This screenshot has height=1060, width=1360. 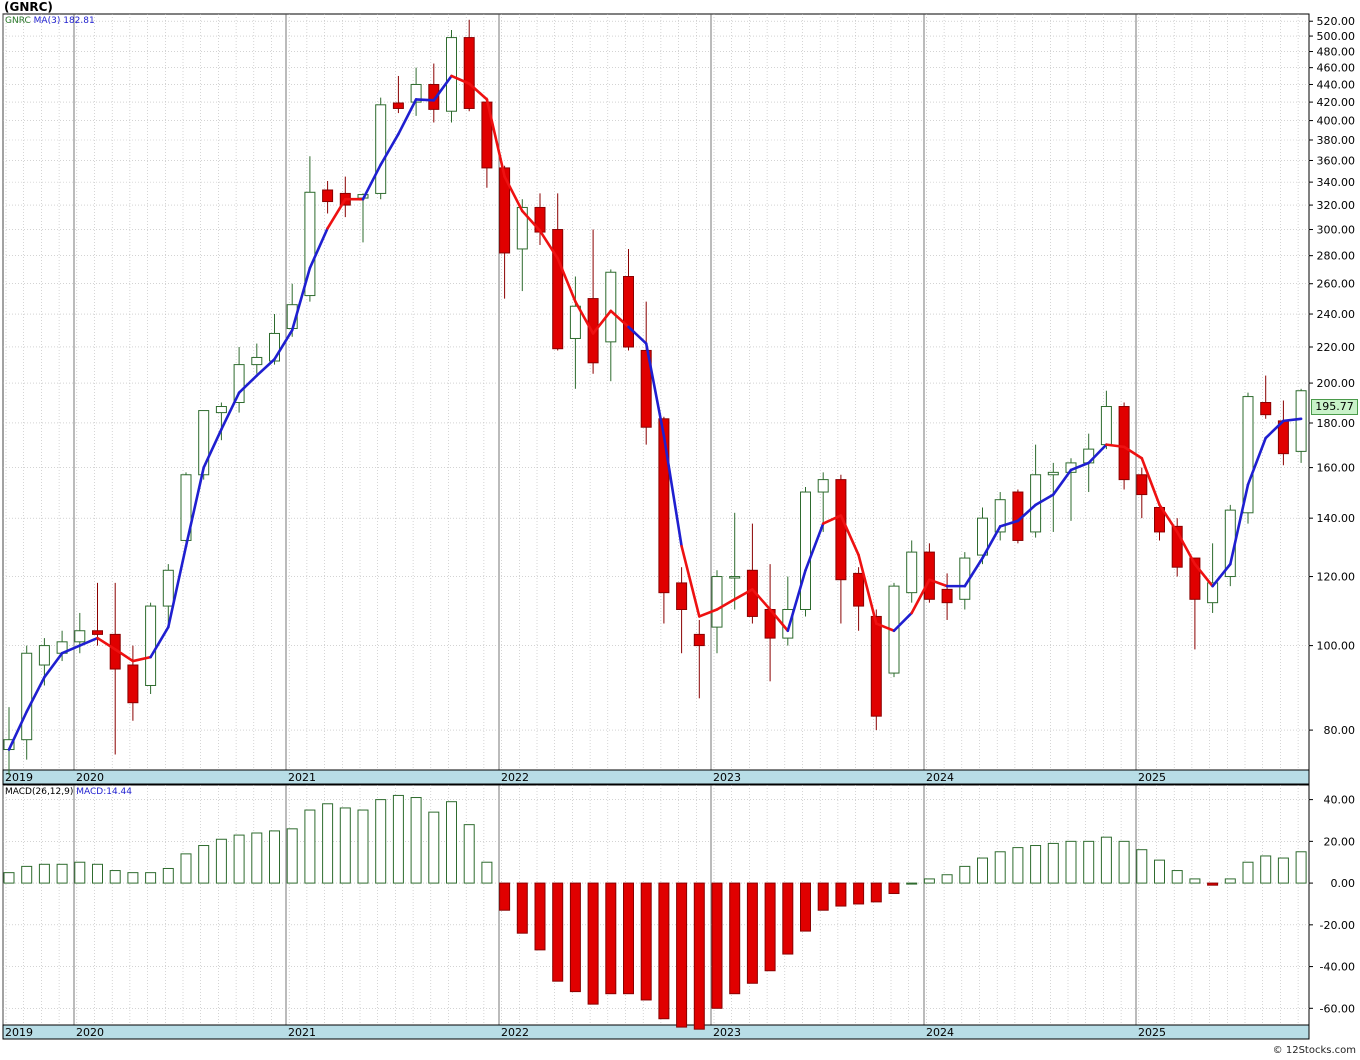 I want to click on y-tick-label: 260.00, so click(x=1336, y=284).